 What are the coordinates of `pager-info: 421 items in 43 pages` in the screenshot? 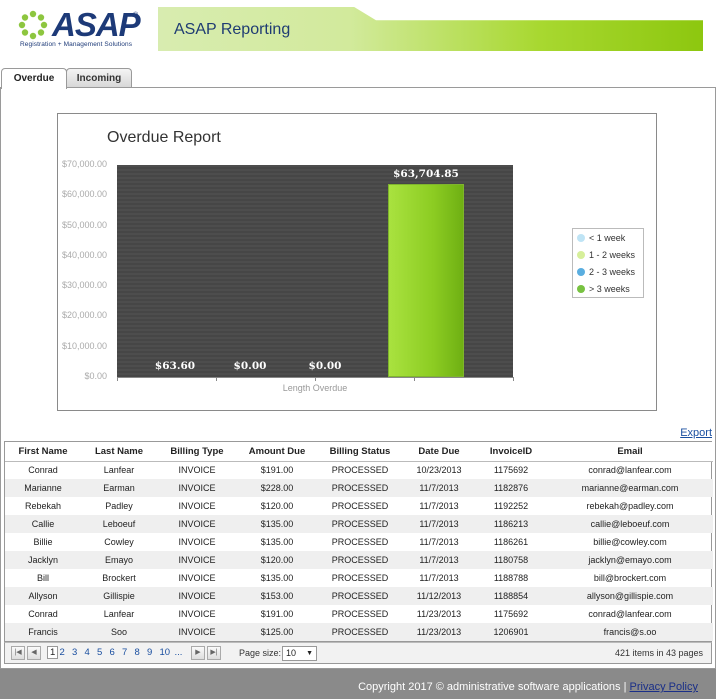 It's located at (658, 653).